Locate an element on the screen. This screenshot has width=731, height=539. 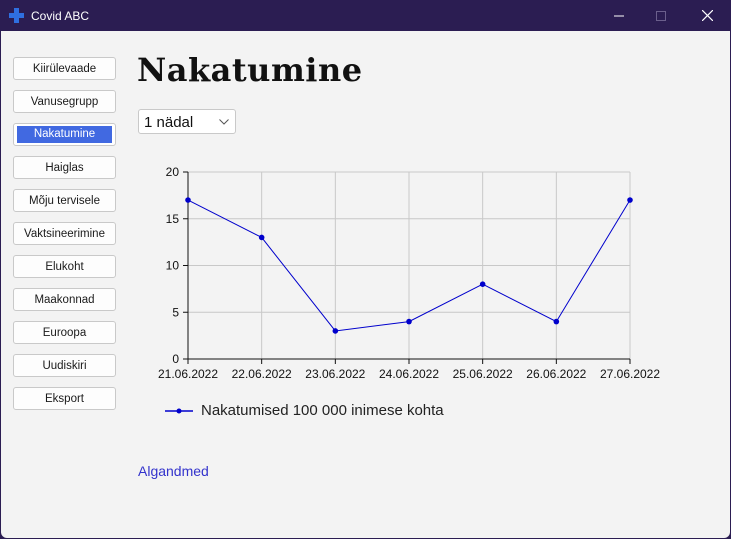
nav-button-haiglas: Haiglas is located at coordinates (64, 167).